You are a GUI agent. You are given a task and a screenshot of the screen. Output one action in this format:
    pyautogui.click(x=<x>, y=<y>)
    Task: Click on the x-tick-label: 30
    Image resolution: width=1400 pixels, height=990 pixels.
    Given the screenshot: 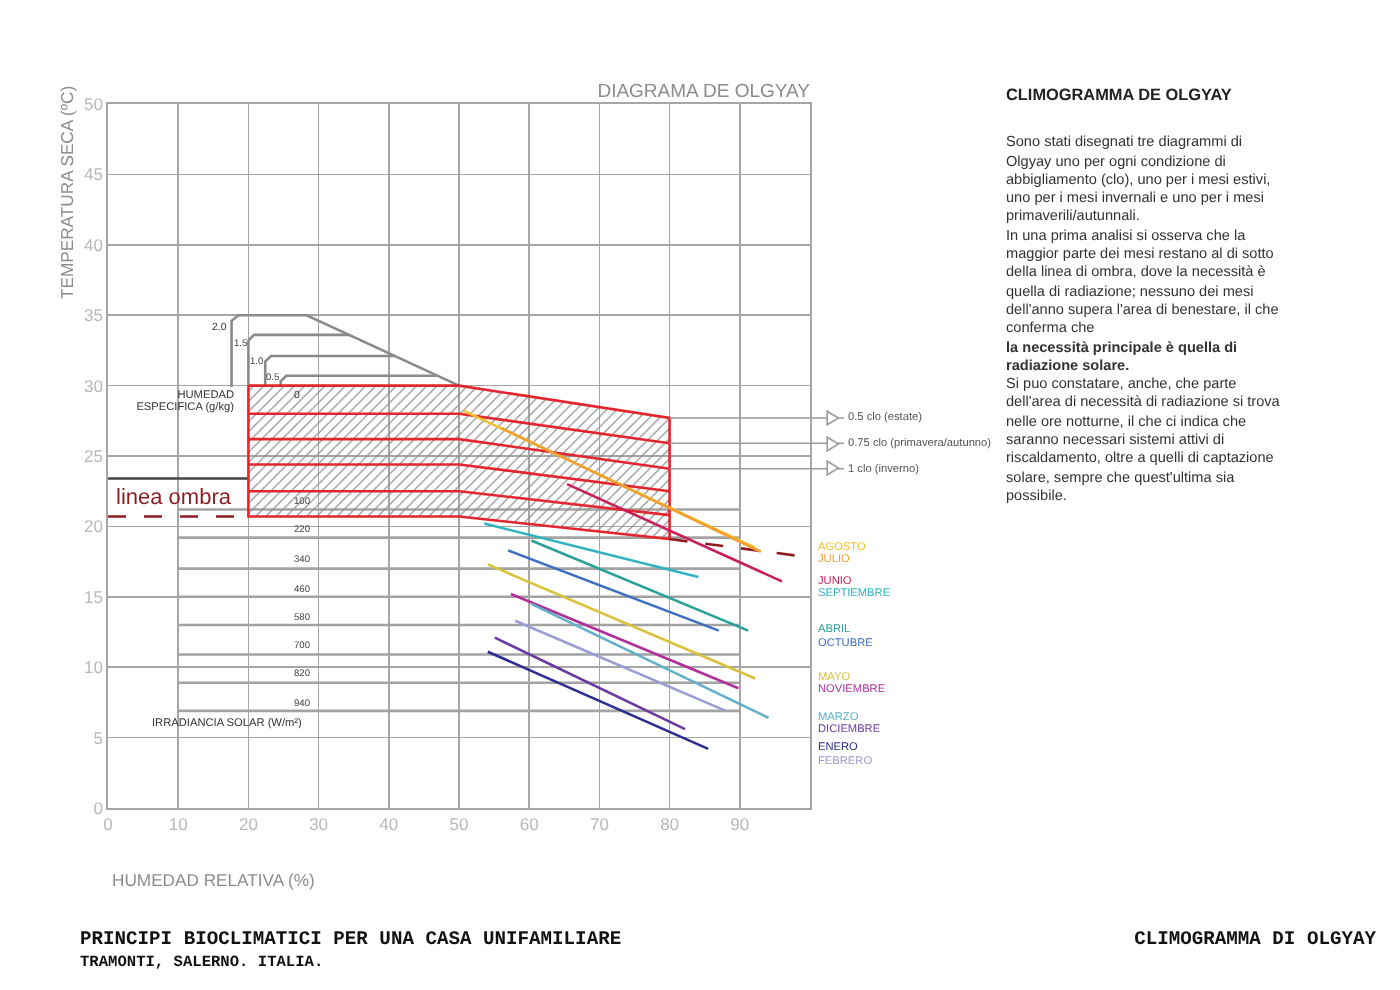 What is the action you would take?
    pyautogui.click(x=319, y=824)
    